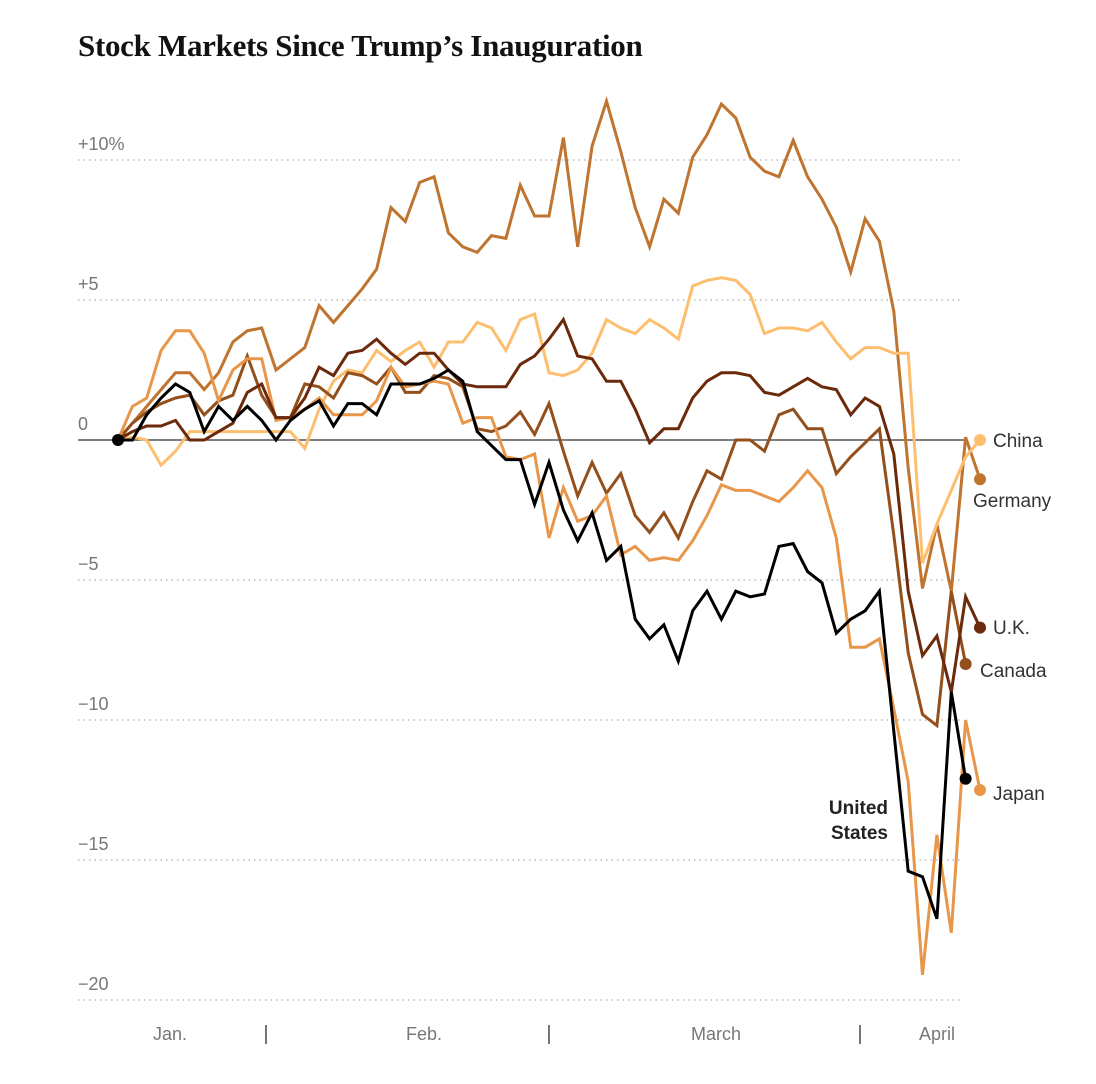  I want to click on end-dot-germany, so click(980, 479).